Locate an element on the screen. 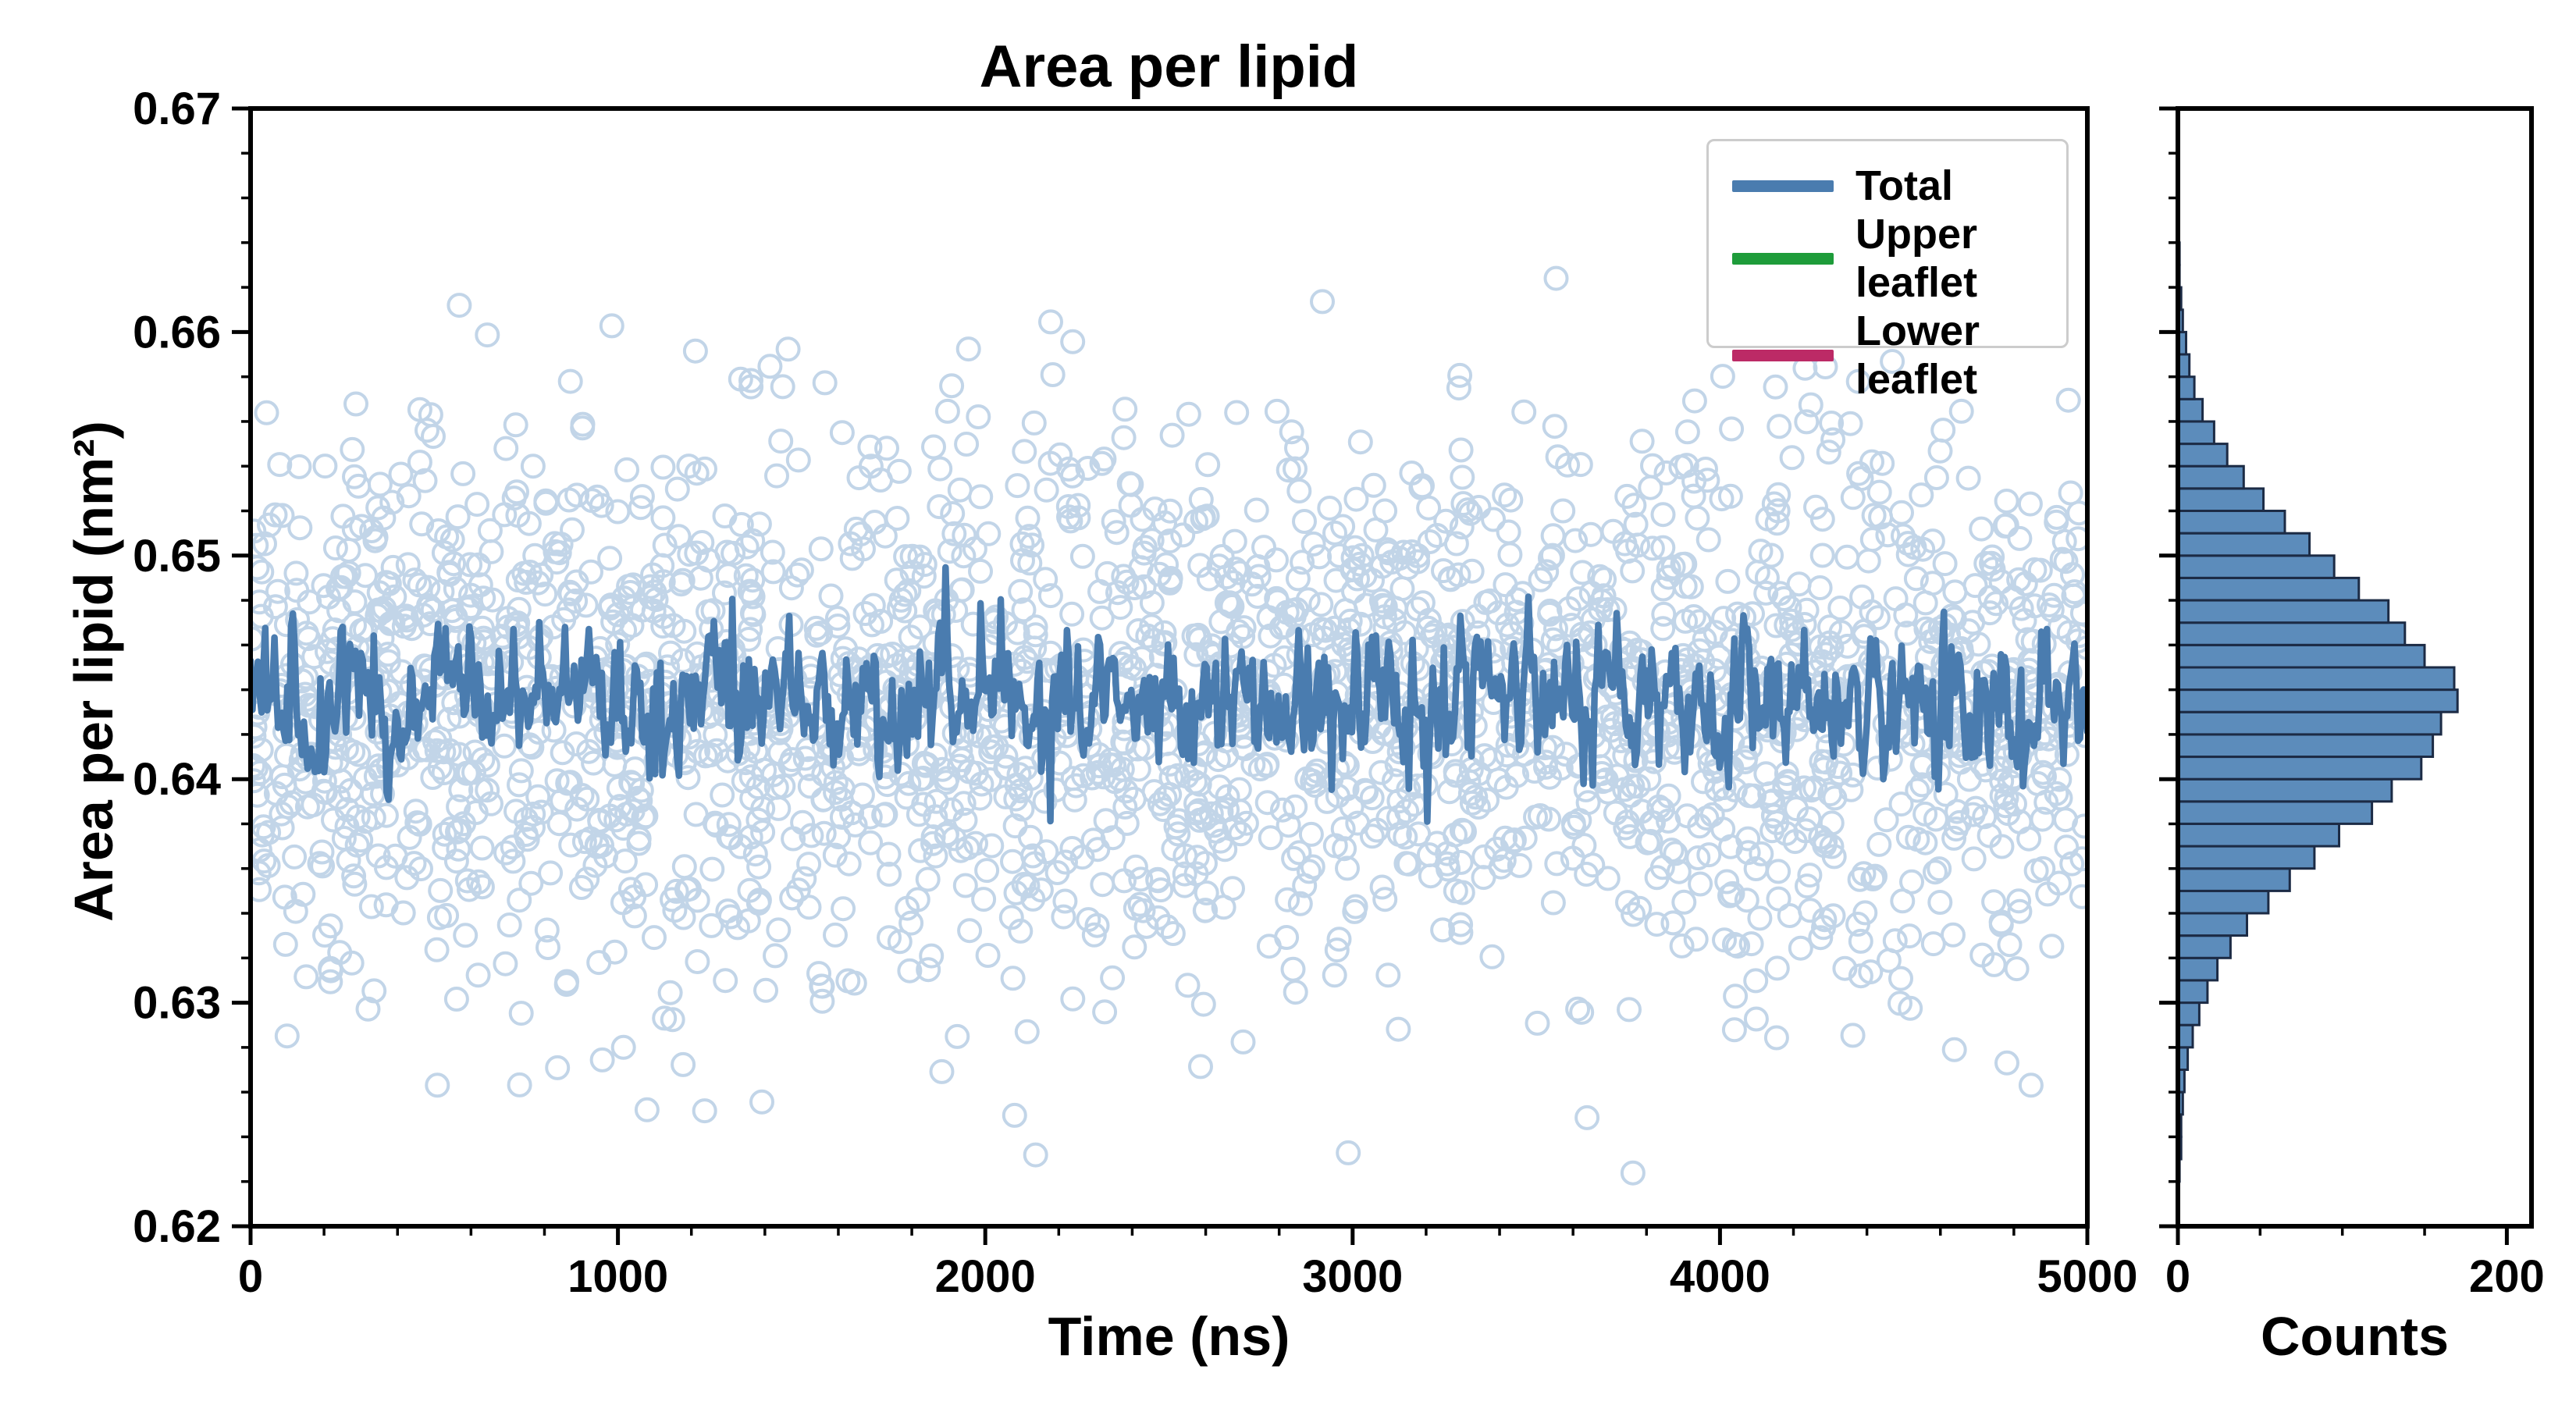 The height and width of the screenshot is (1405, 2576). legend-item-lower-leaflet: Lower leaflet is located at coordinates (1887, 356).